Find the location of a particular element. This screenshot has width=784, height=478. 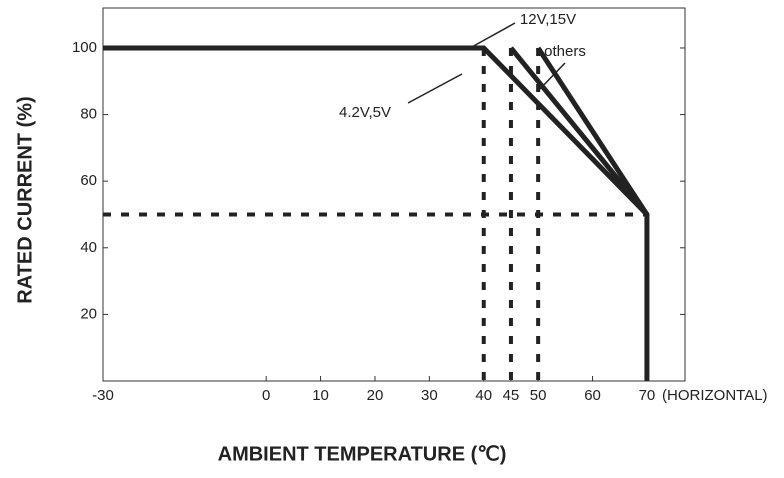

x-tick-label: 70 is located at coordinates (647, 395).